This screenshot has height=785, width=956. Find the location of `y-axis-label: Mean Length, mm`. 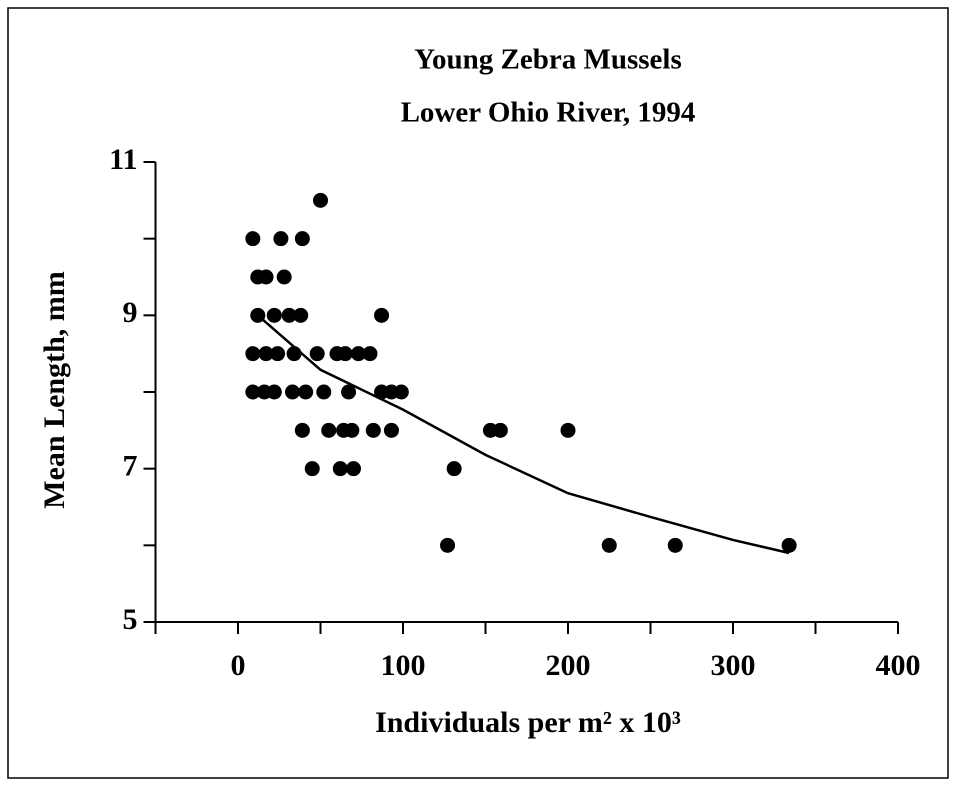

y-axis-label: Mean Length, mm is located at coordinates (54, 389).